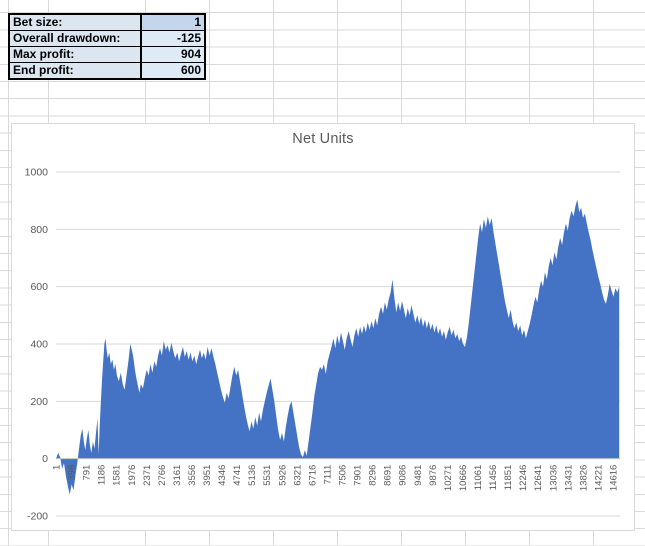  What do you see at coordinates (37, 517) in the screenshot?
I see `svg-text: -200` at bounding box center [37, 517].